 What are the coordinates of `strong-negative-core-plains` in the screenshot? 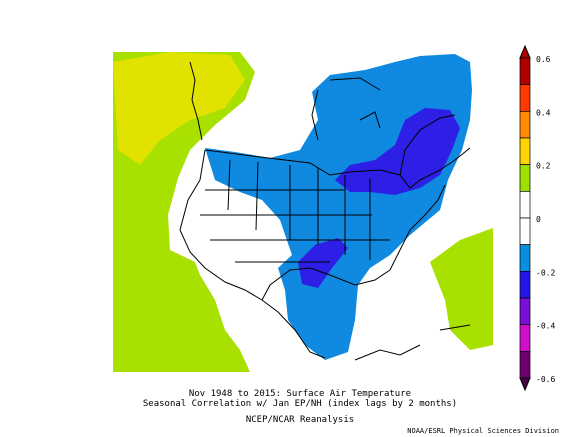 It's located at (323, 263).